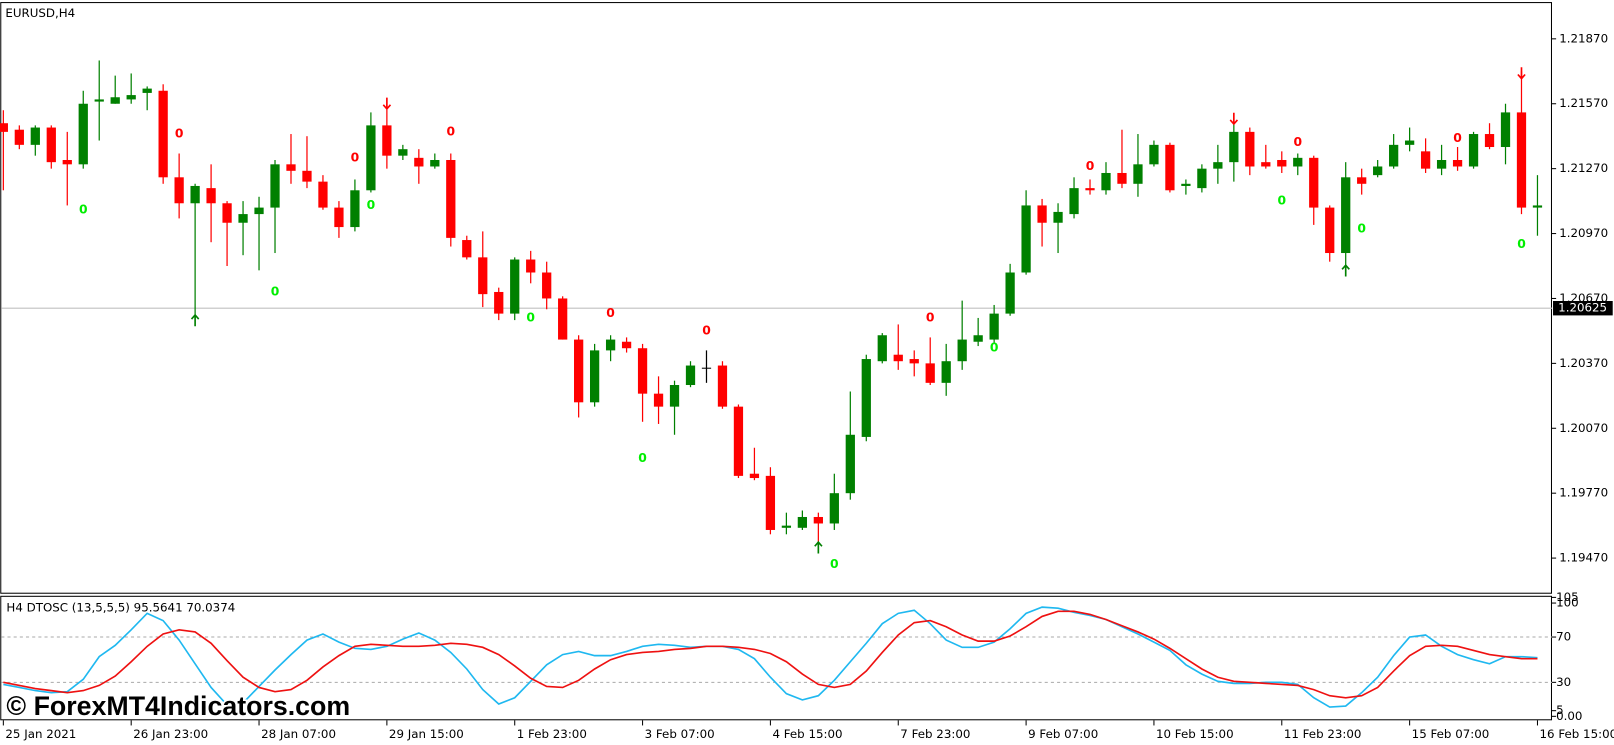 The width and height of the screenshot is (1614, 745). What do you see at coordinates (1560, 710) in the screenshot?
I see `y-tick-label: 5` at bounding box center [1560, 710].